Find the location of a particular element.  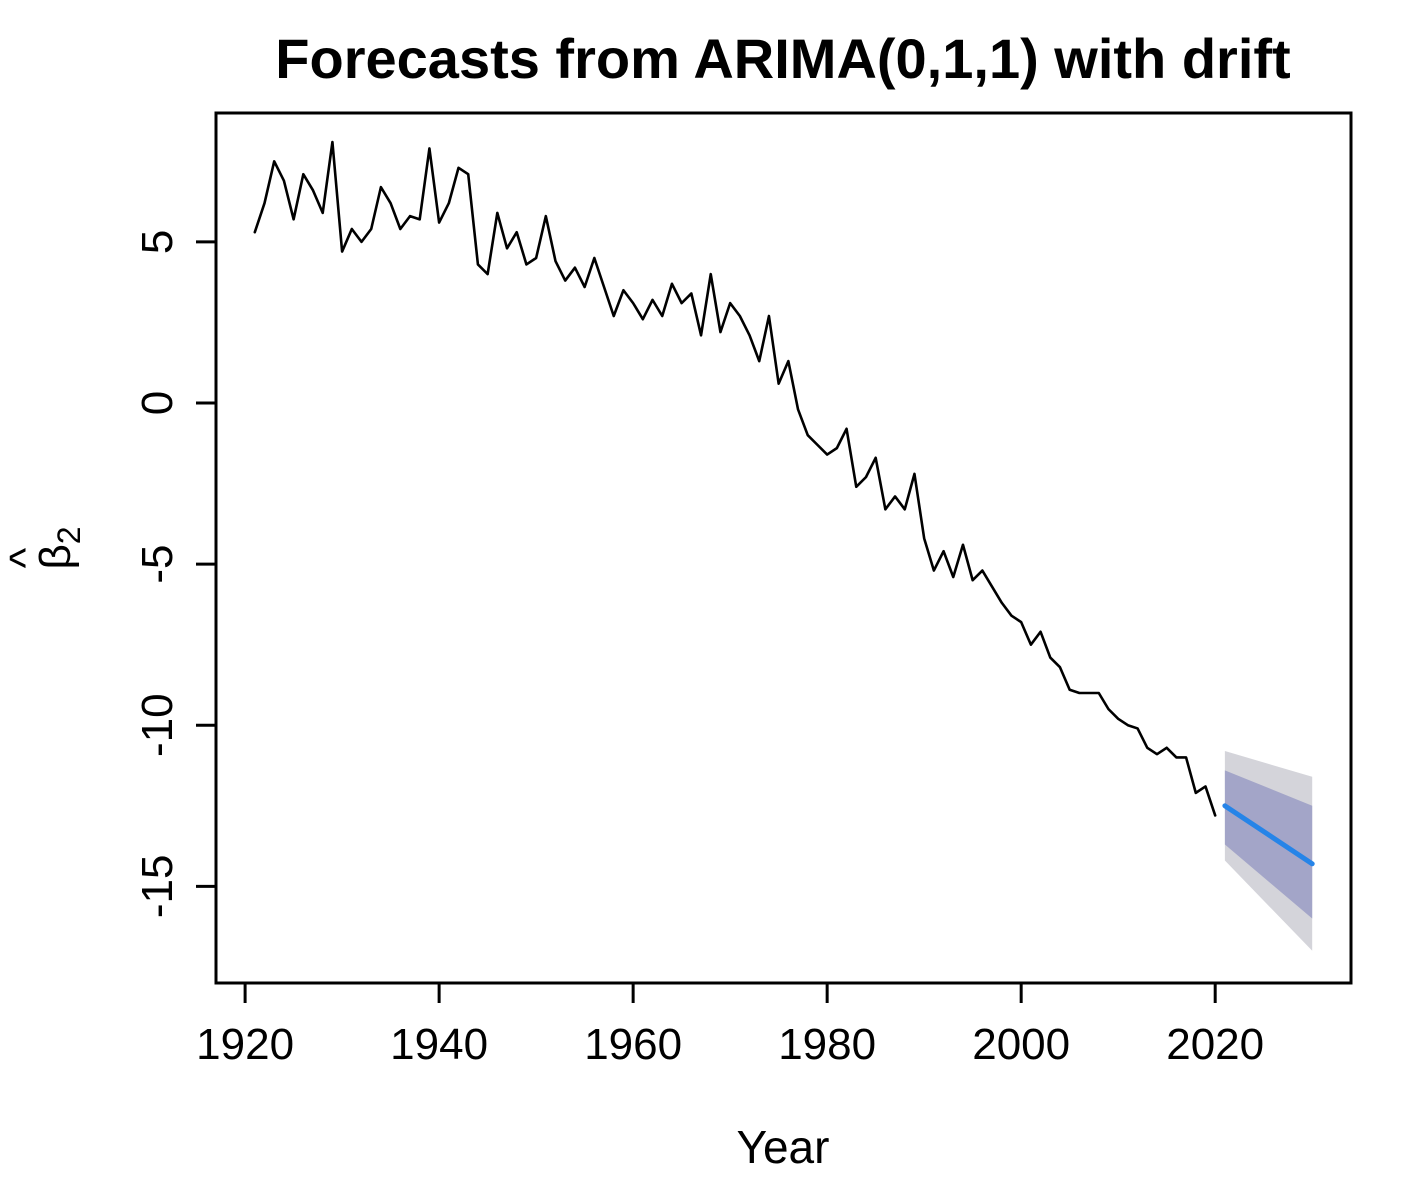

forecast-bands is located at coordinates (1268, 851).